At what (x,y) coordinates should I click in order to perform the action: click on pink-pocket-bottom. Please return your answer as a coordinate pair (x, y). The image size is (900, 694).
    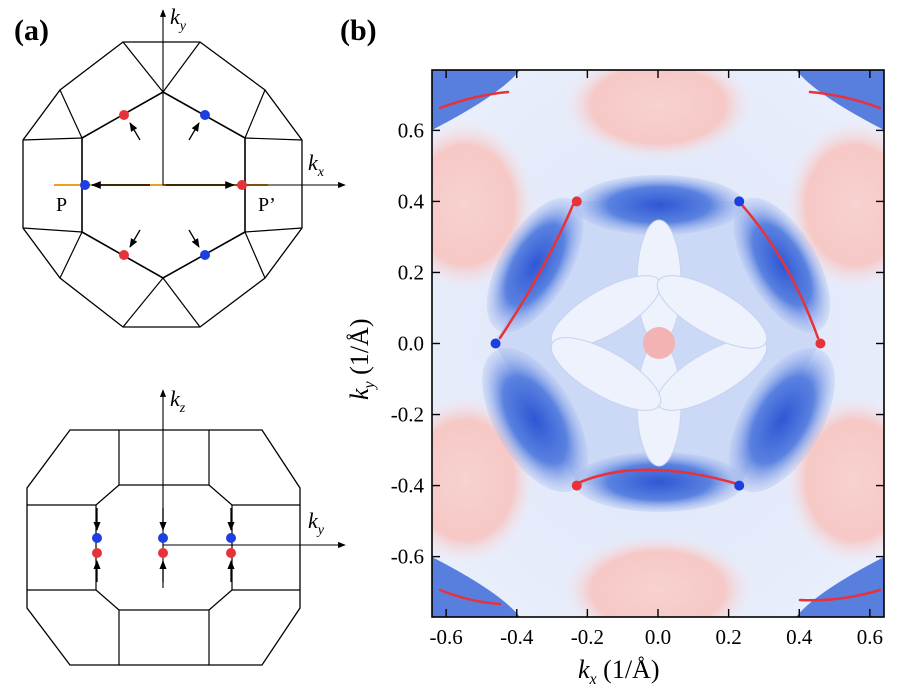
    Looking at the image, I should click on (658, 576).